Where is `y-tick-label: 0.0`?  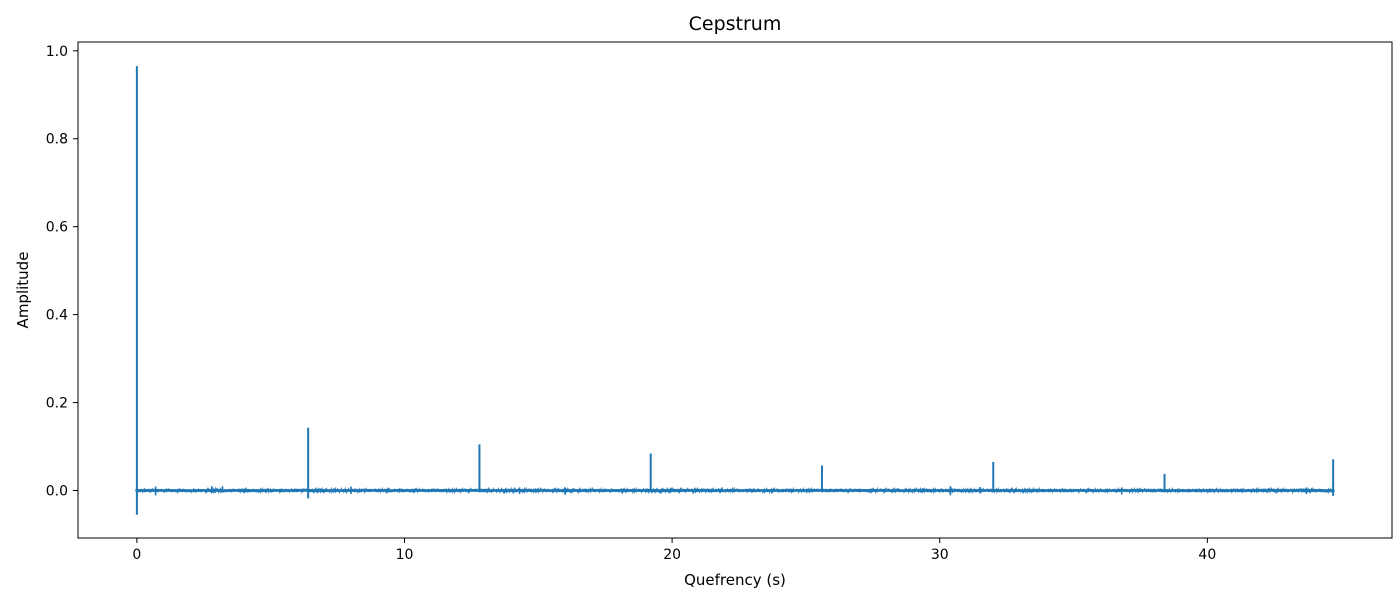 y-tick-label: 0.0 is located at coordinates (57, 492).